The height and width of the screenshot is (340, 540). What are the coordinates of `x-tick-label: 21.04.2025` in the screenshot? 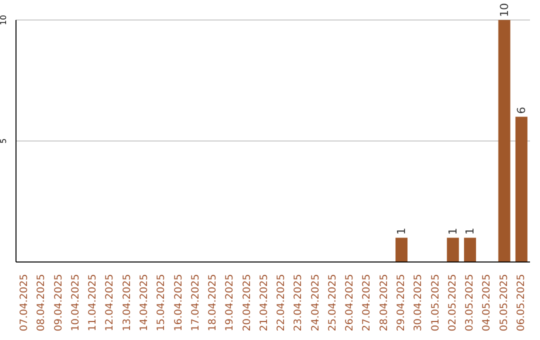 It's located at (264, 303).